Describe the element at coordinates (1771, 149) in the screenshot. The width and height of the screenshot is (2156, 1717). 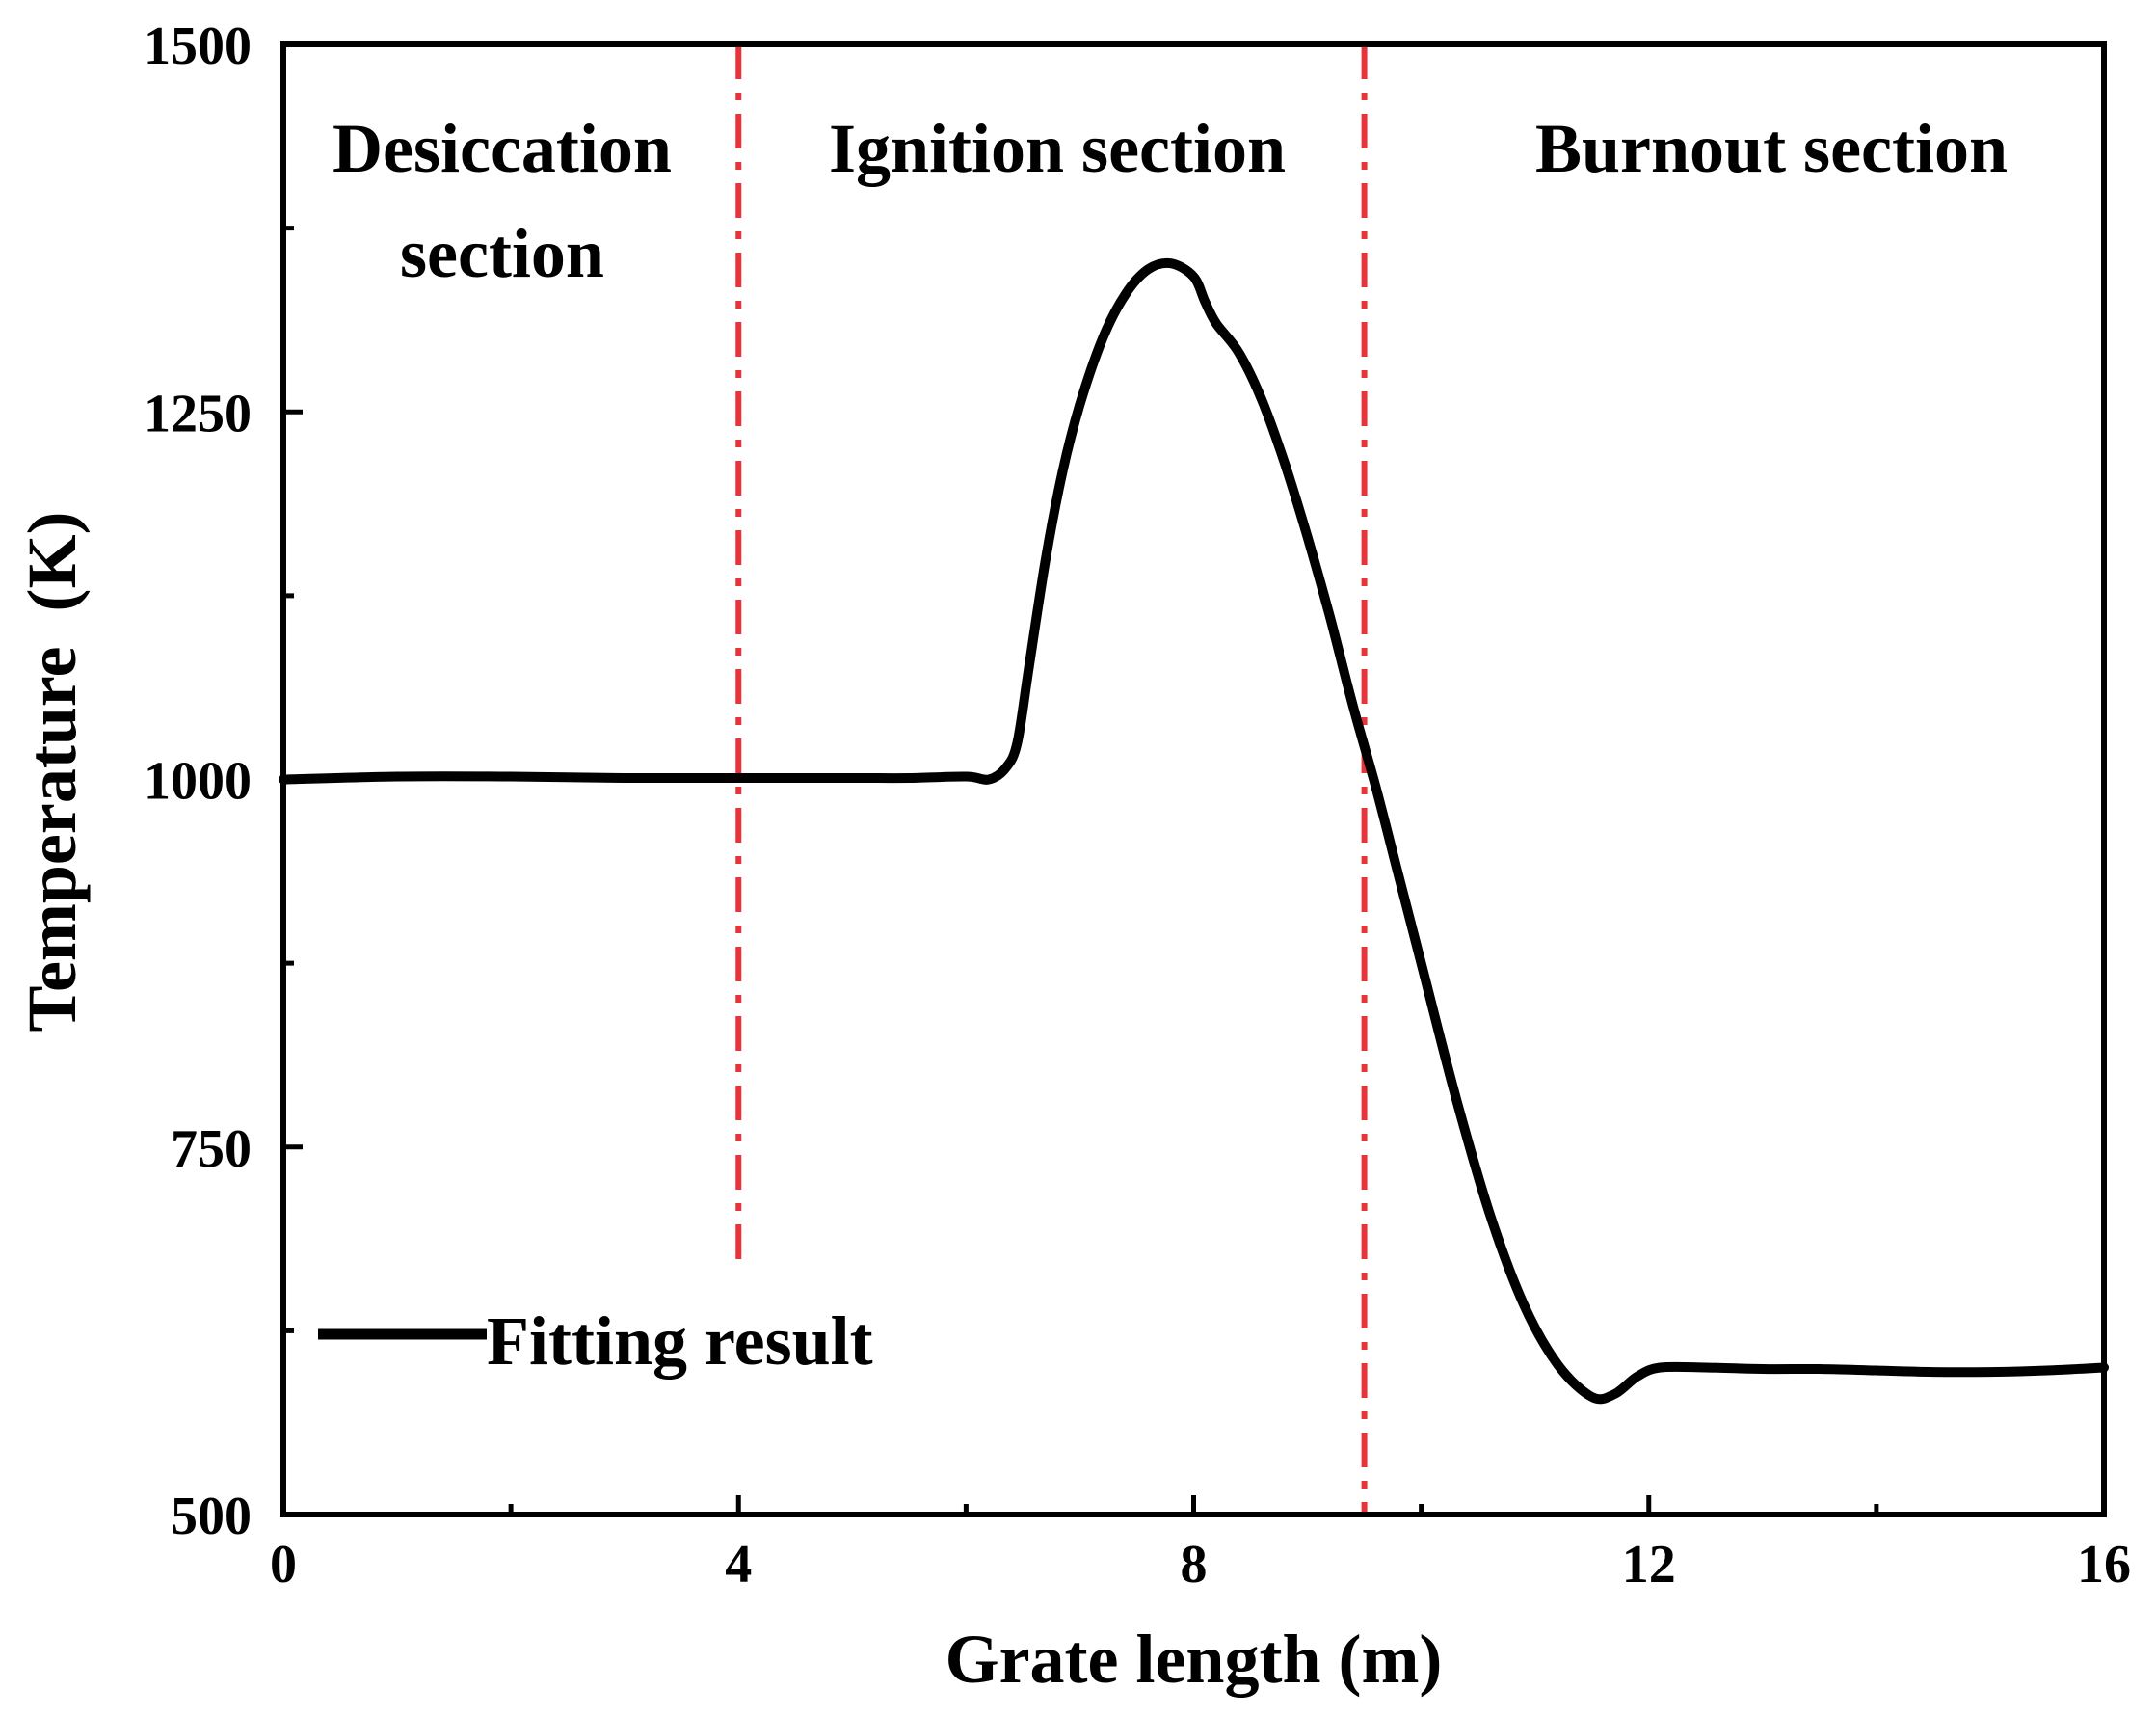
I see `region-label-burnout: Burnout section` at that location.